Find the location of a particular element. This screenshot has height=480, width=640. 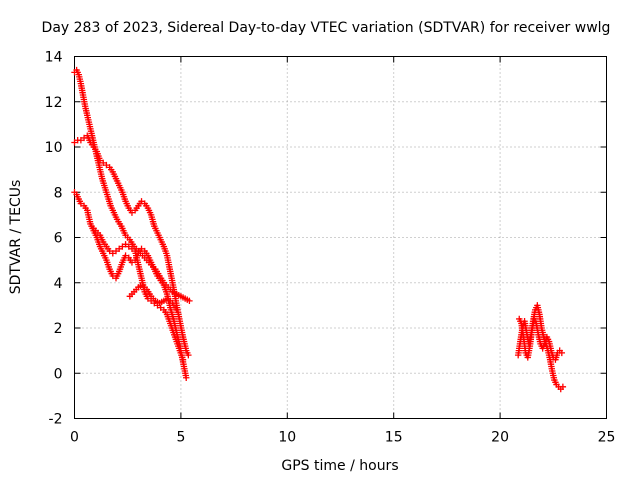

x-tick-label: 10 is located at coordinates (287, 438).